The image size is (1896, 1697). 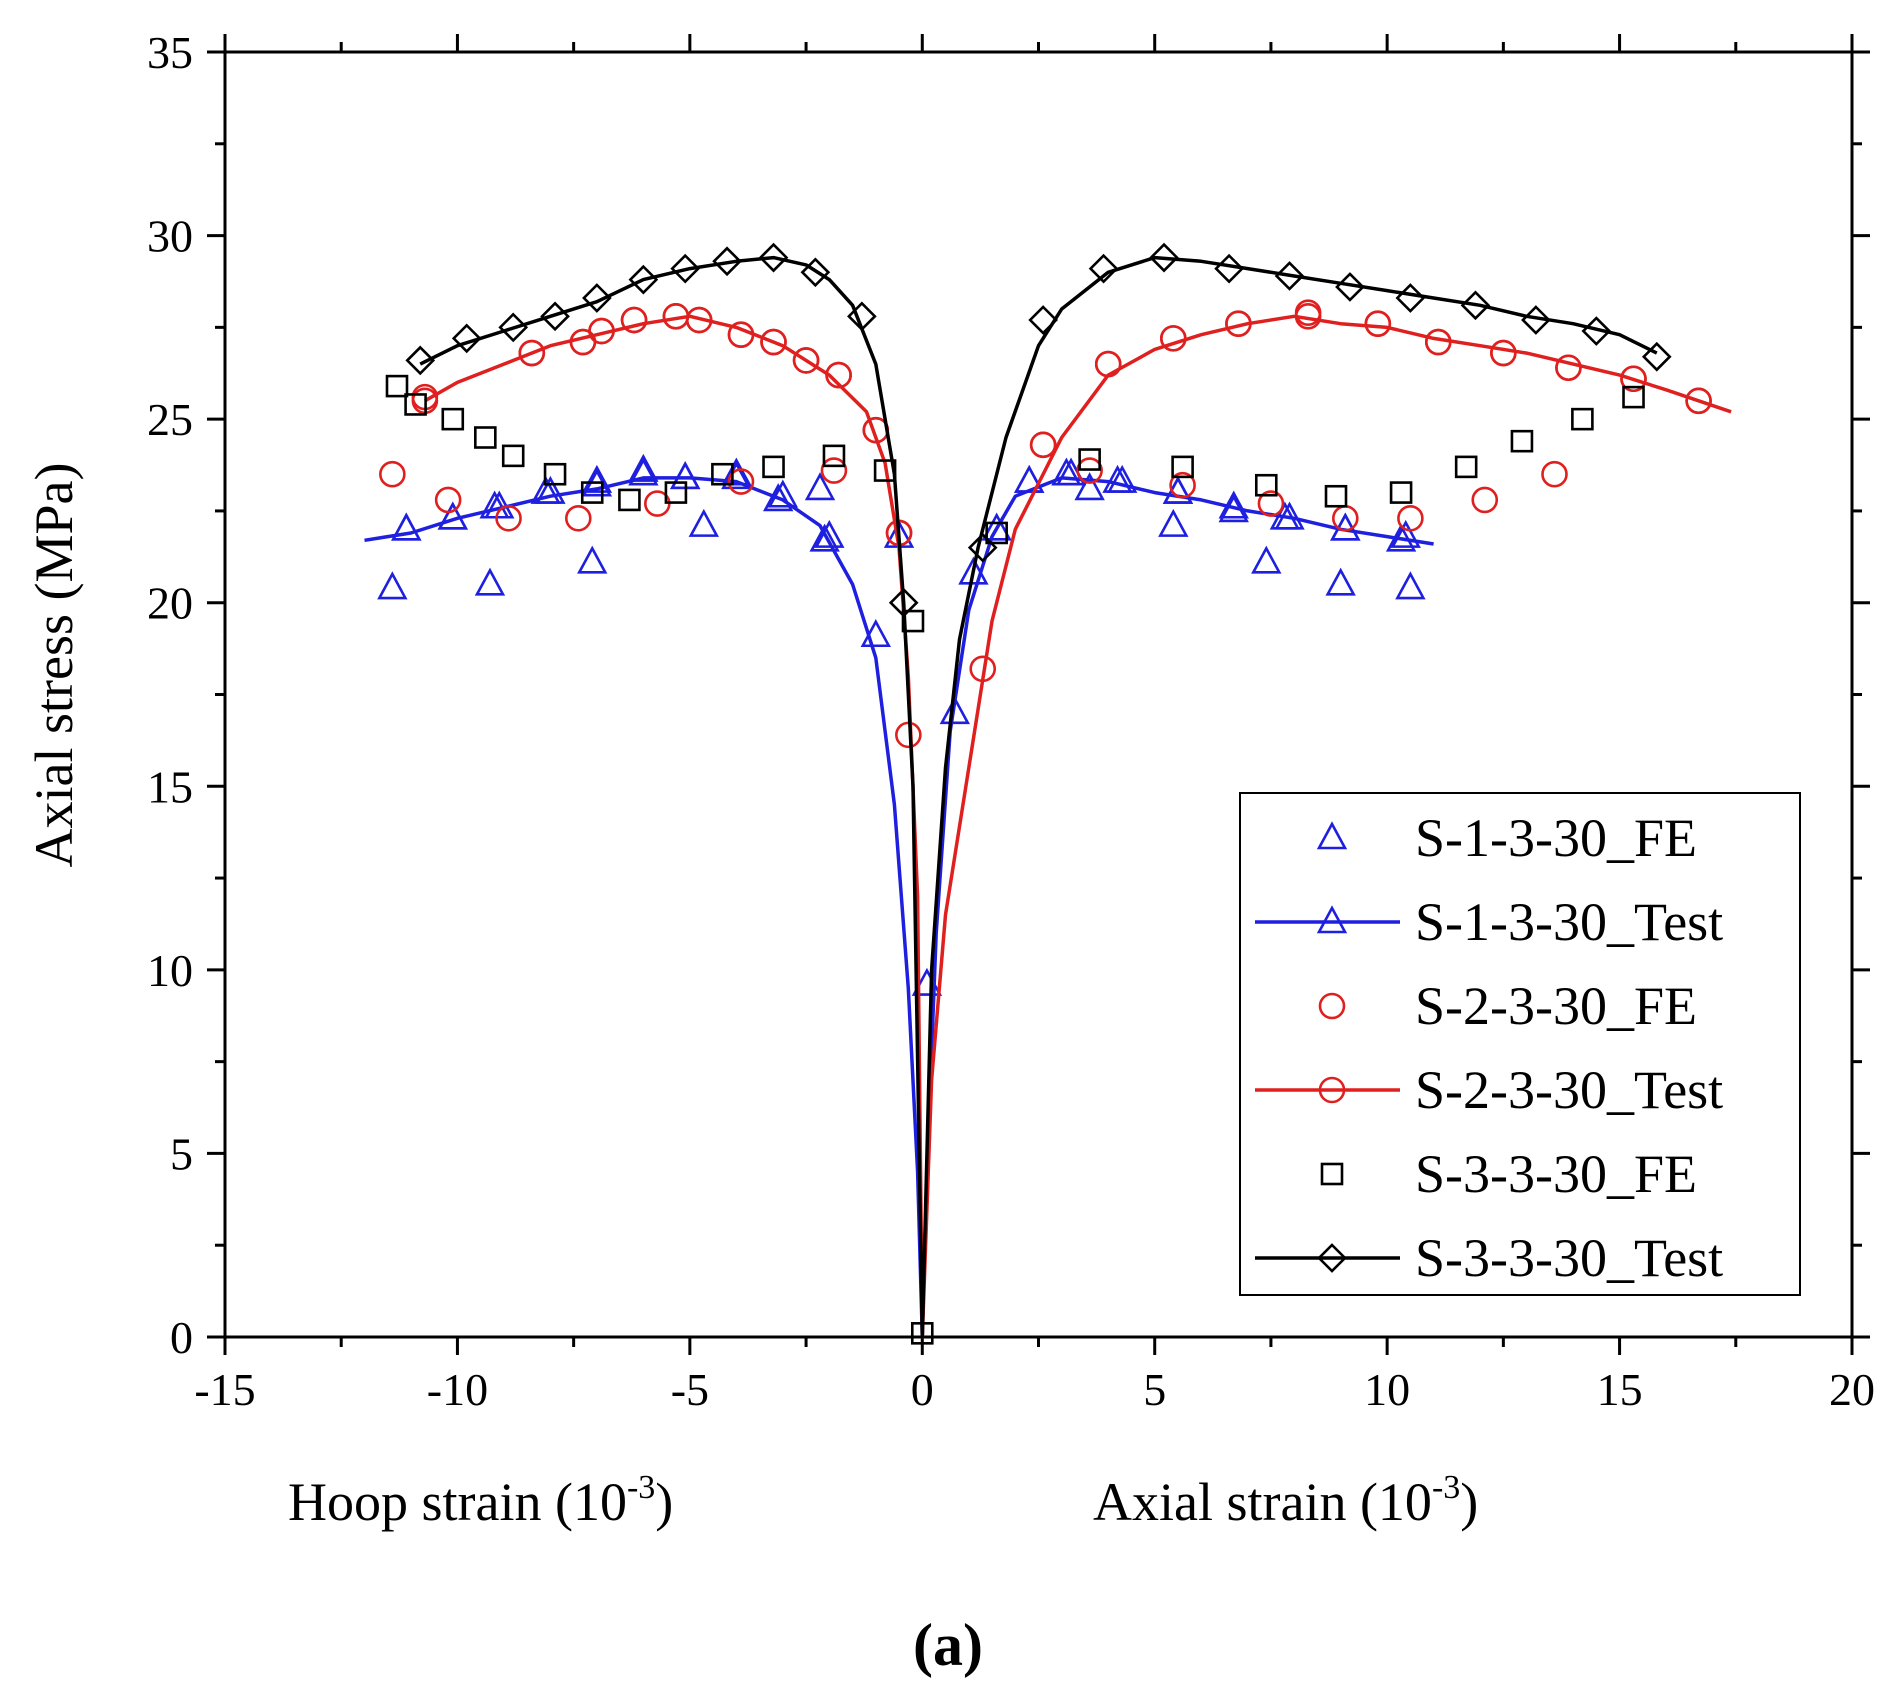 I want to click on x-tick-label: -5, so click(x=690, y=1389).